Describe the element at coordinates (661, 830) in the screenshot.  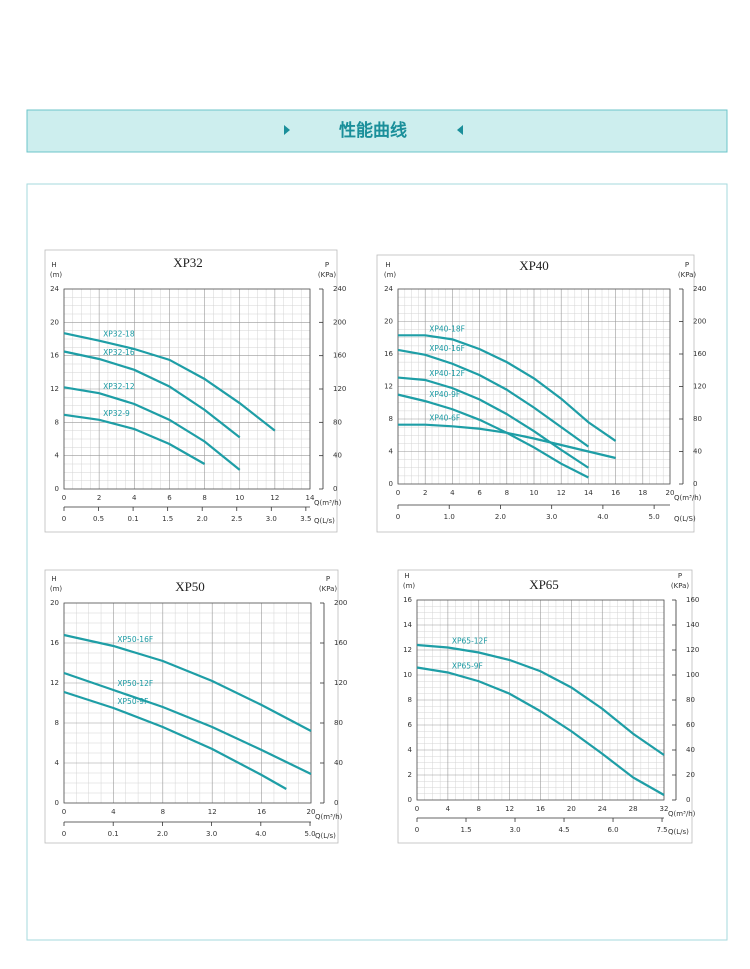
I see `x2-tick-label: 7.5` at that location.